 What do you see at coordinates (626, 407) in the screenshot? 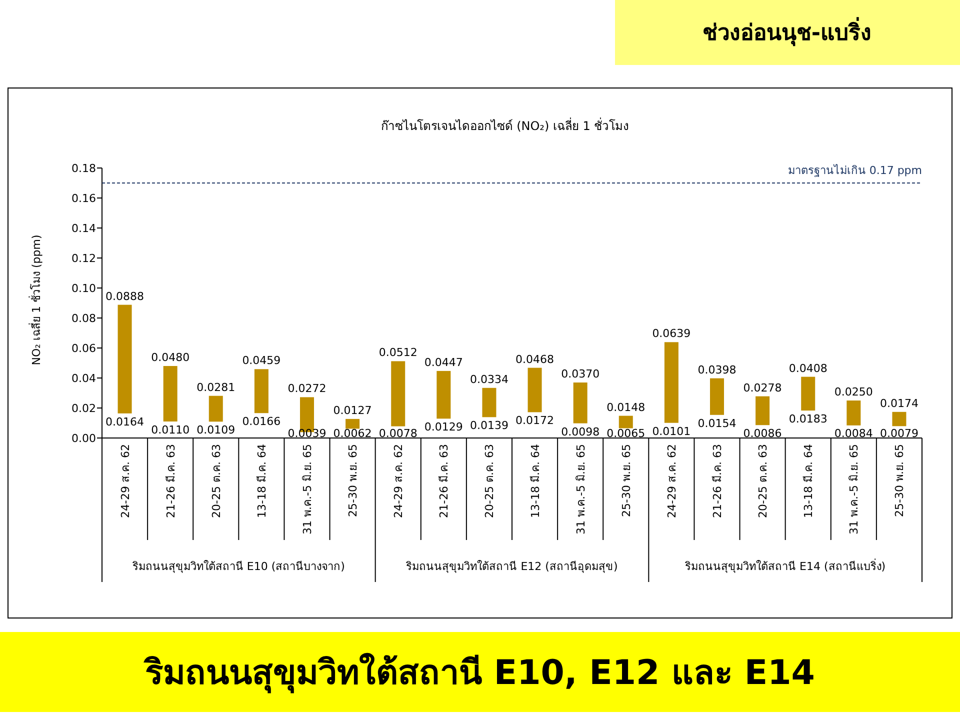
I see `data-label: 0.0148` at bounding box center [626, 407].